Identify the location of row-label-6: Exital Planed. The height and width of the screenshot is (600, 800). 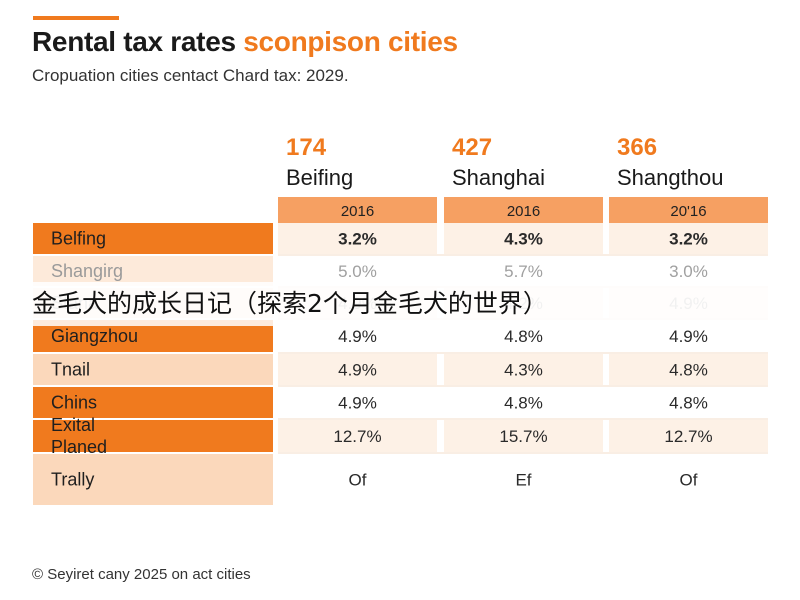
(79, 436).